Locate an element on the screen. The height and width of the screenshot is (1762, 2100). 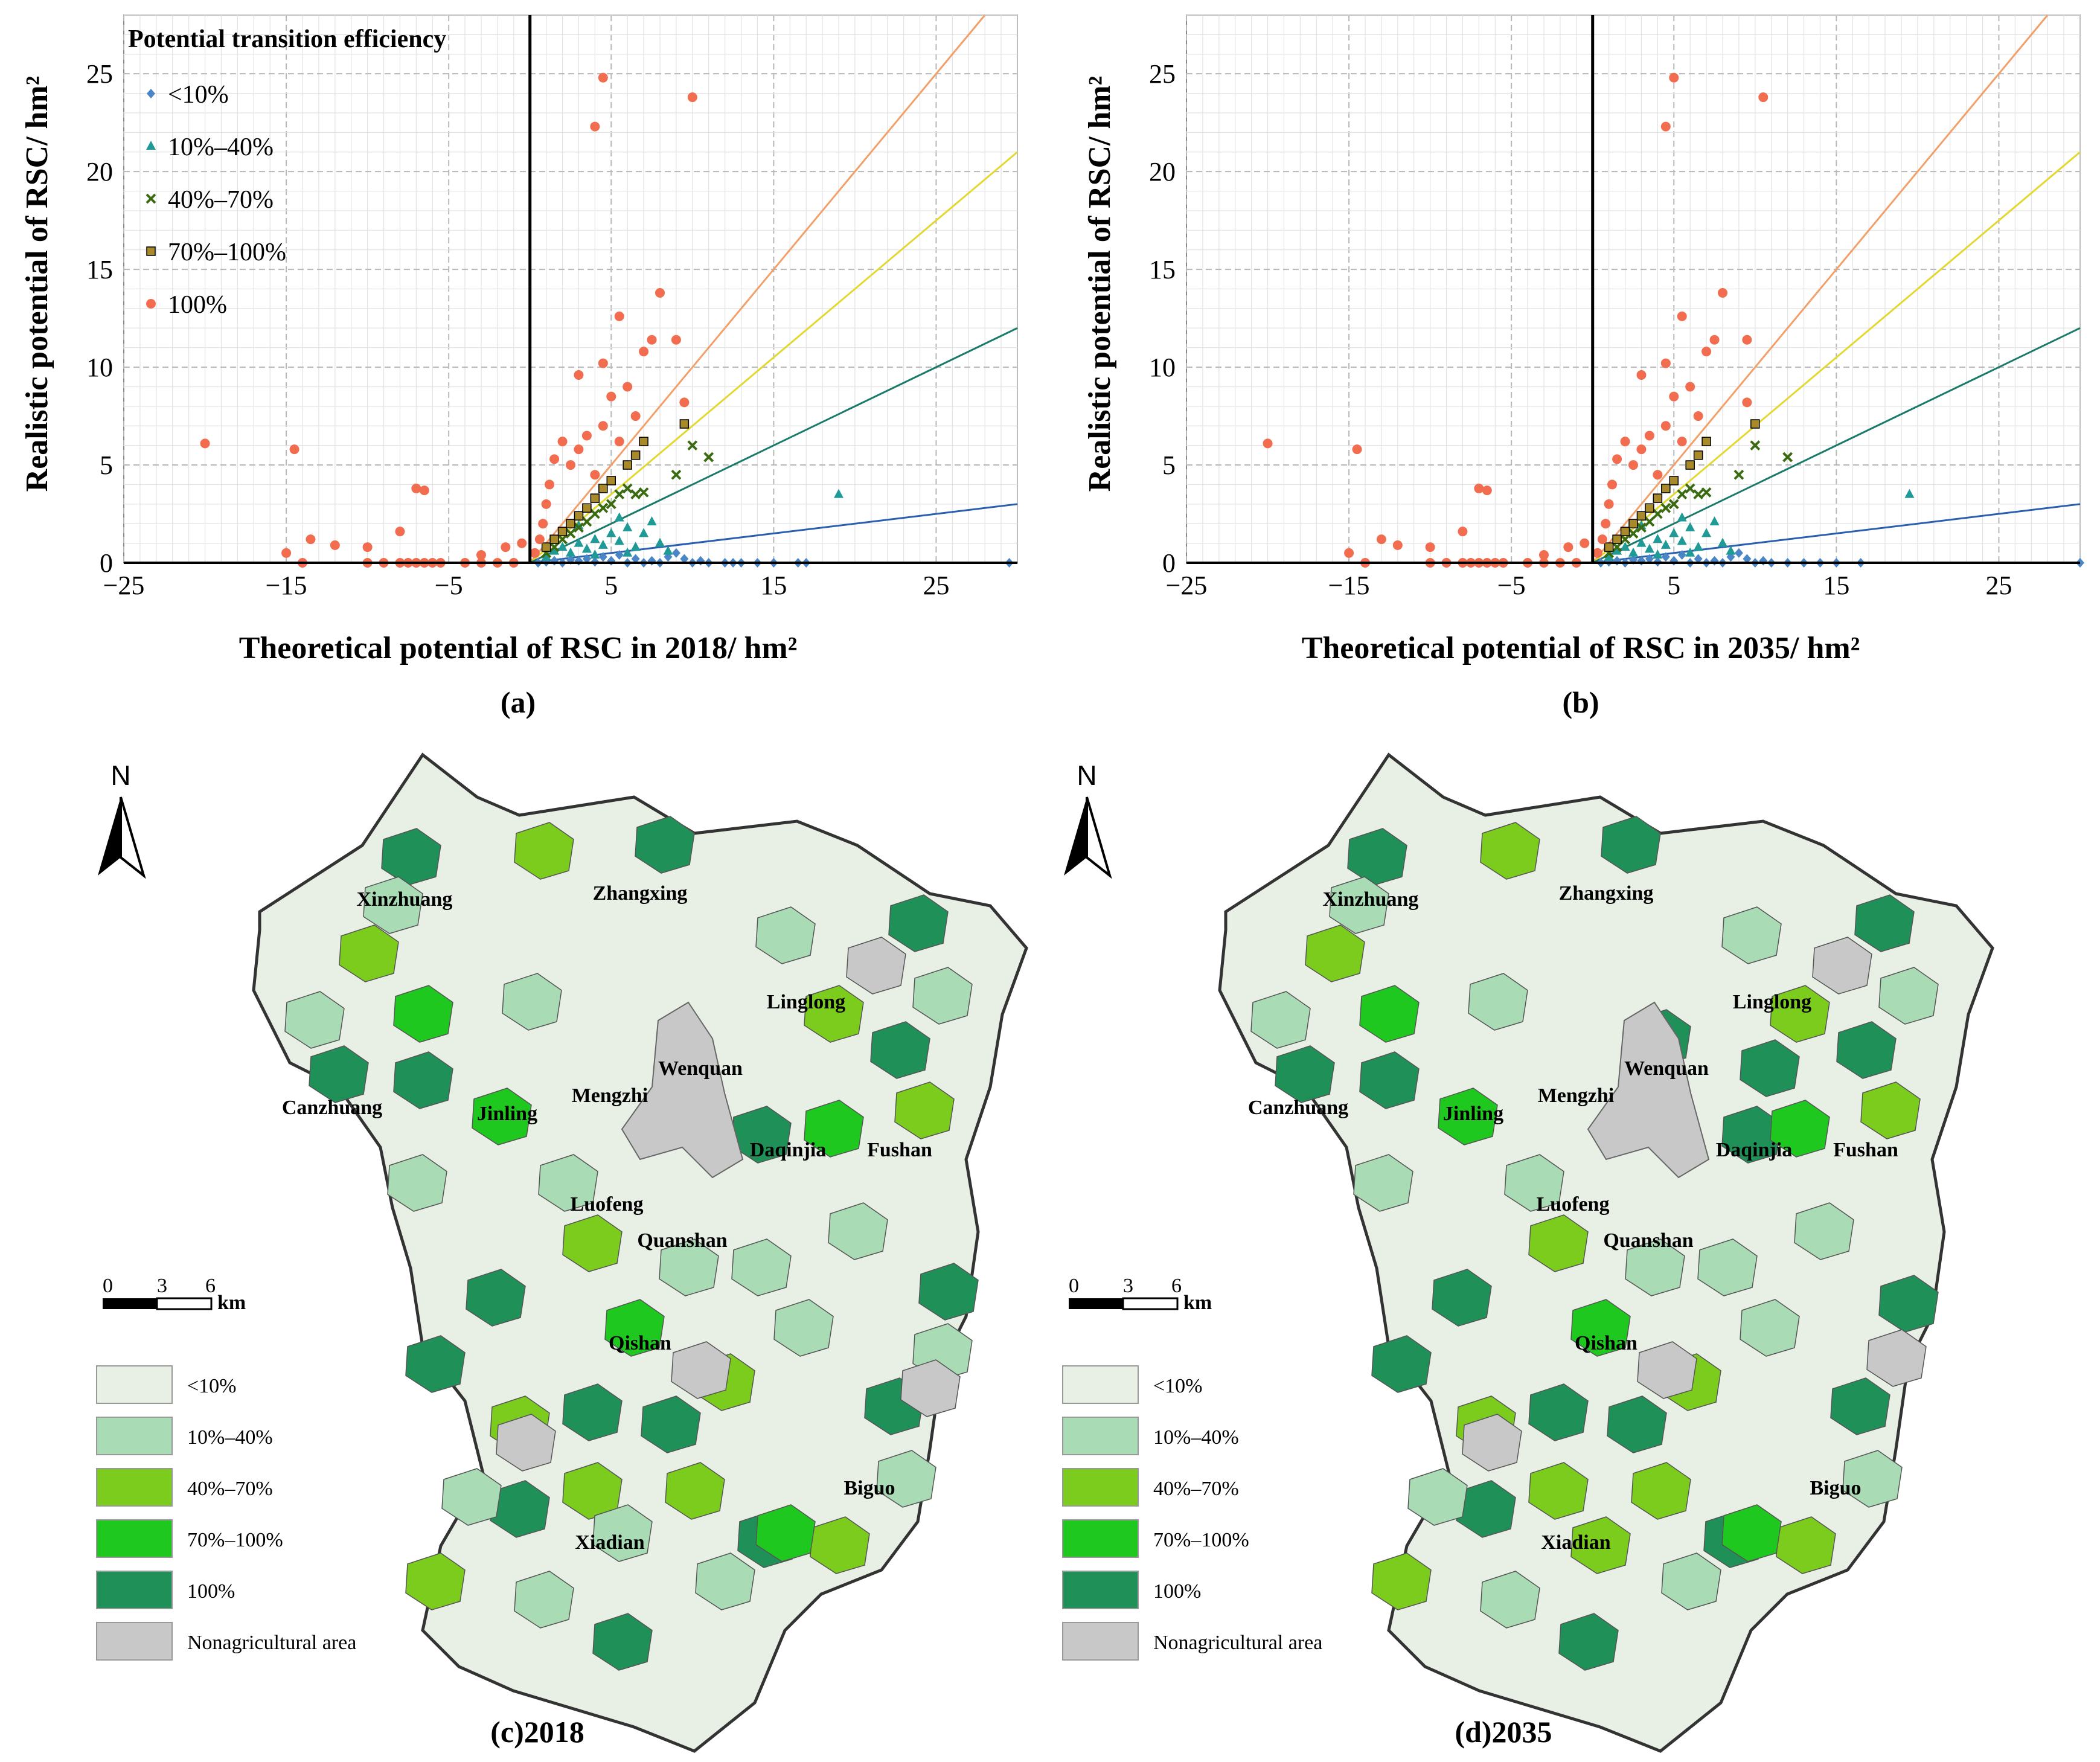
y-tick-label: 5 is located at coordinates (1169, 465).